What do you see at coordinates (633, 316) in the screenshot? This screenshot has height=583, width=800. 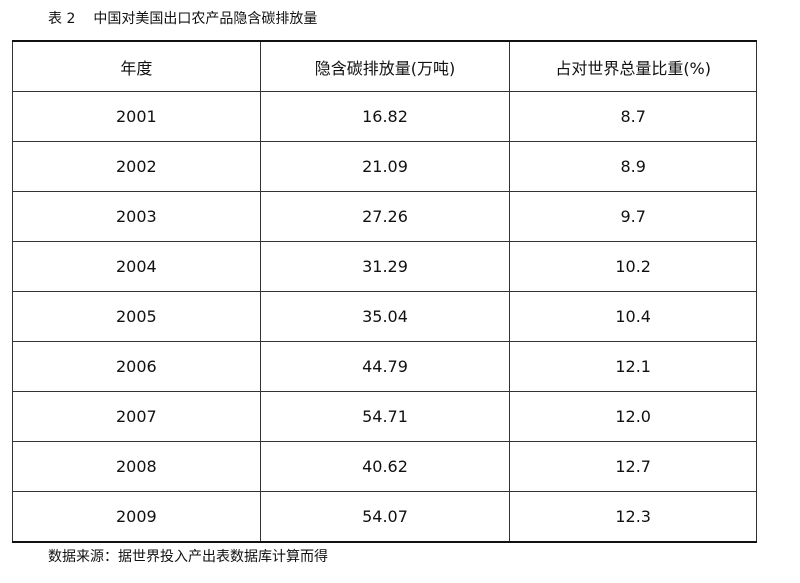 I see `table-cell: 10.4` at bounding box center [633, 316].